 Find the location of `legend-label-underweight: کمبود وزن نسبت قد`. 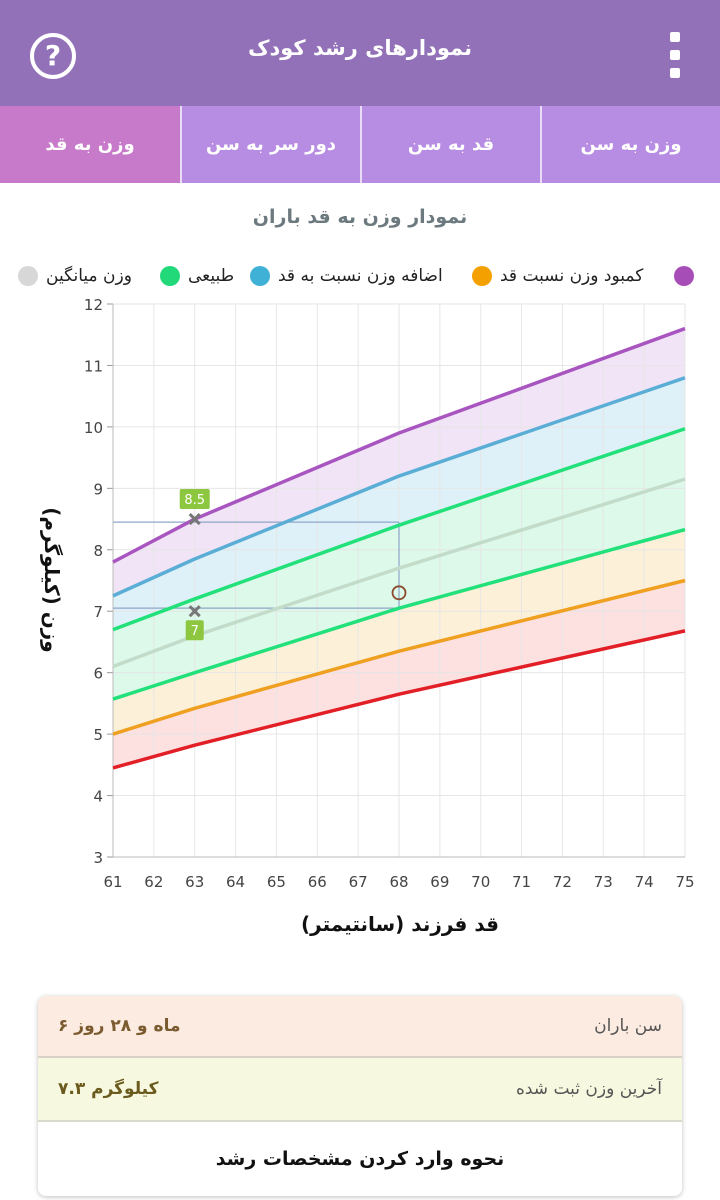

legend-label-underweight: کمبود وزن نسبت قد is located at coordinates (572, 276).